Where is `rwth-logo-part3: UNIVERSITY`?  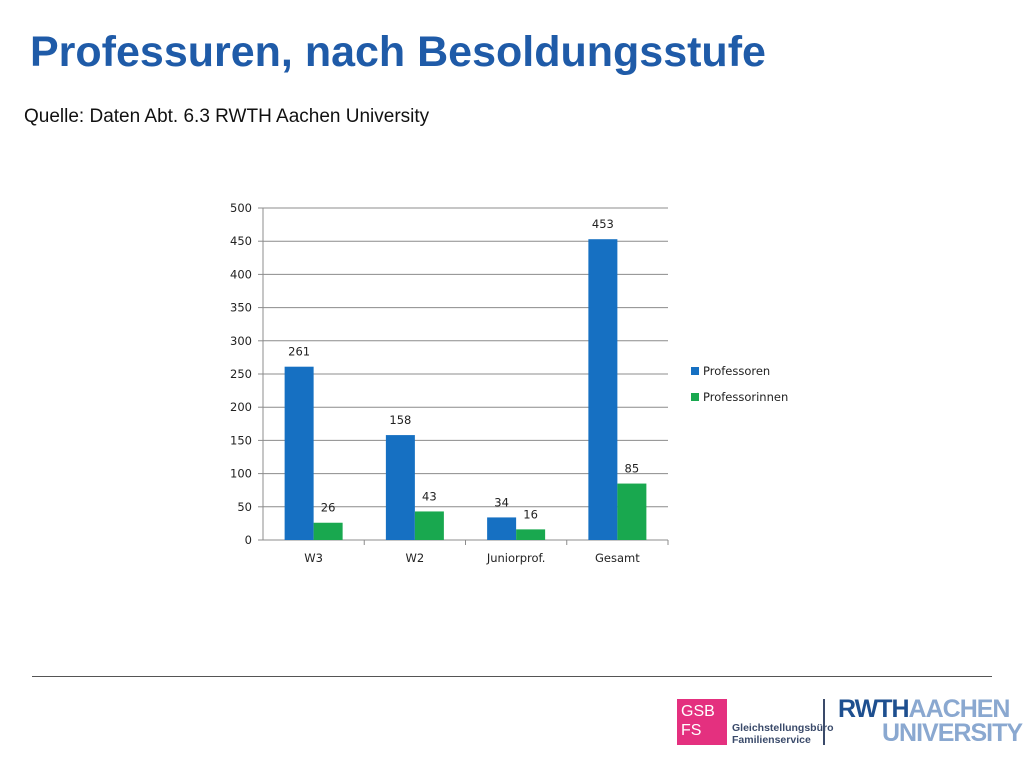 rwth-logo-part3: UNIVERSITY is located at coordinates (952, 733).